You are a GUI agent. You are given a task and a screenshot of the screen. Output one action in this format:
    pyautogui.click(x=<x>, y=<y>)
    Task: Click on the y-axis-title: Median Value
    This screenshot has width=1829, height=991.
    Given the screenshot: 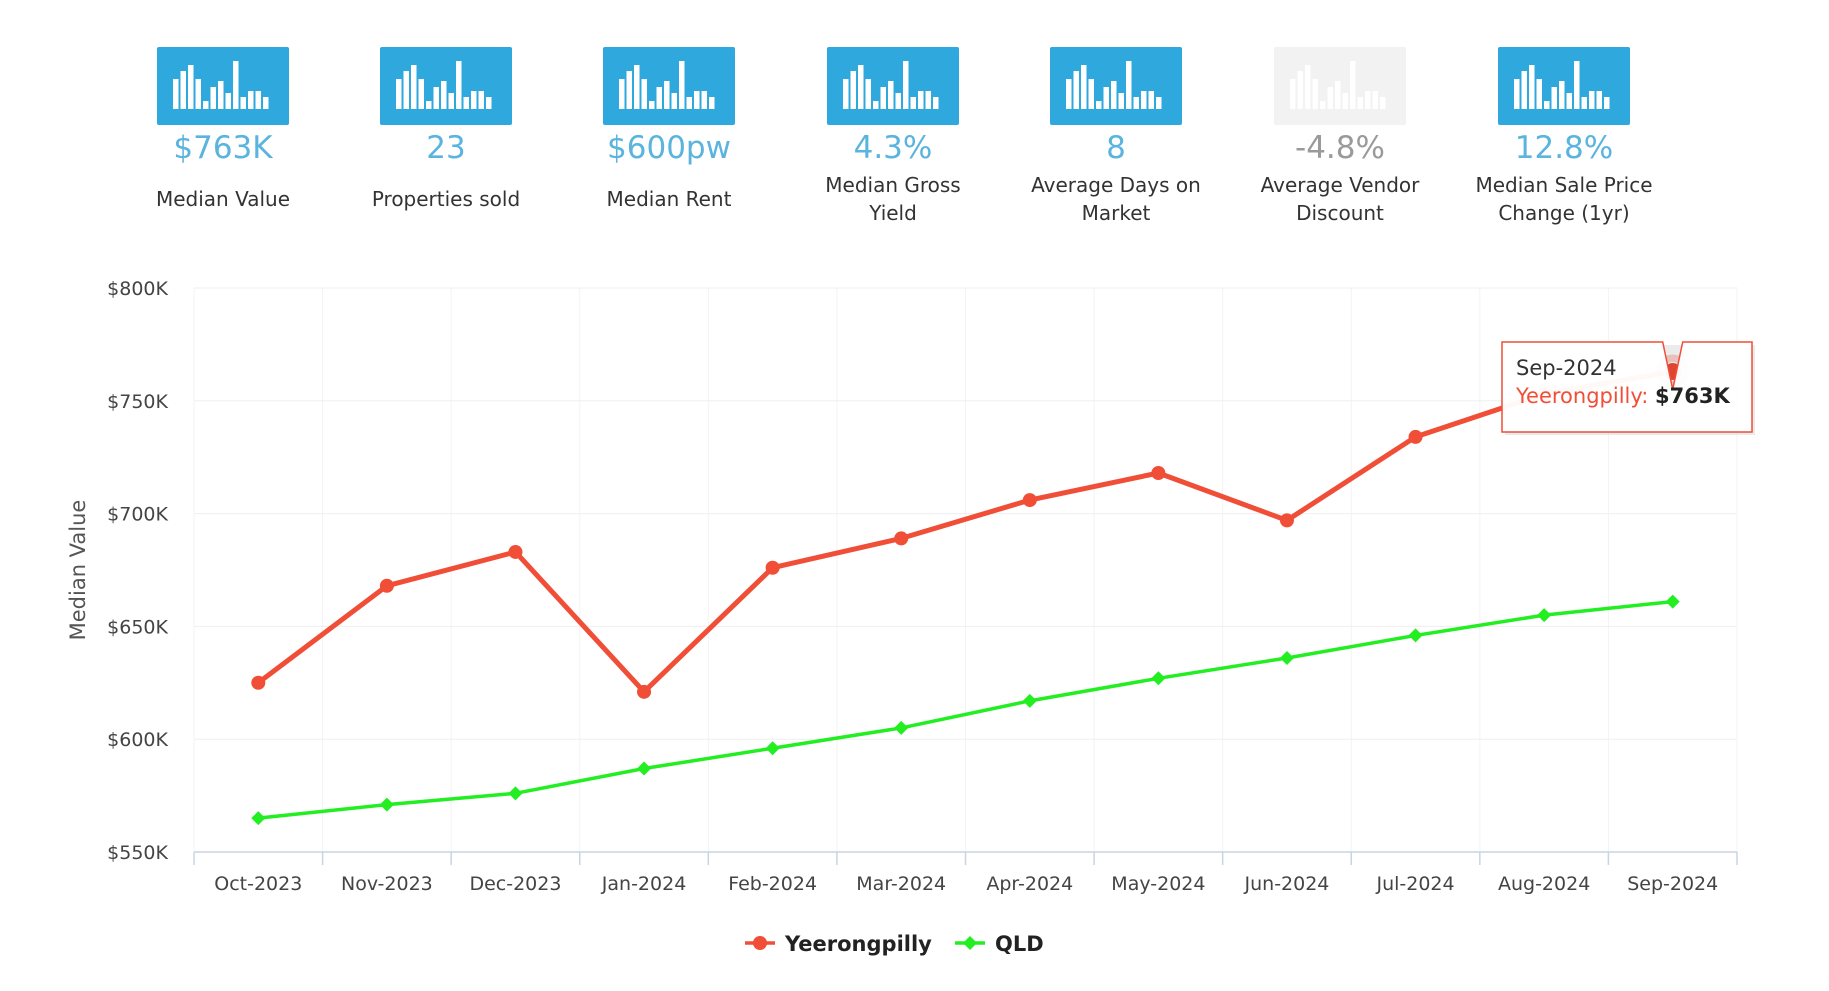 What is the action you would take?
    pyautogui.click(x=78, y=570)
    